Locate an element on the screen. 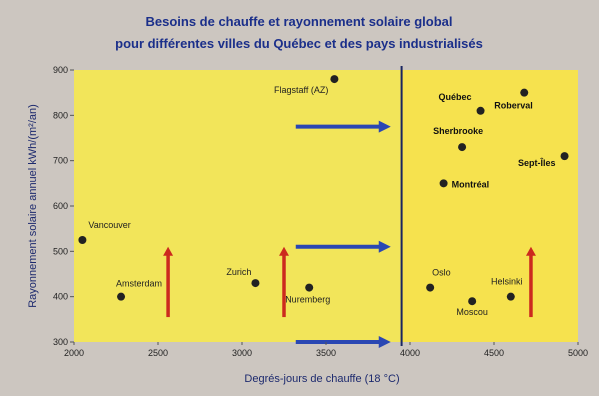 Image resolution: width=599 pixels, height=396 pixels. point-label: Sherbrooke is located at coordinates (458, 131).